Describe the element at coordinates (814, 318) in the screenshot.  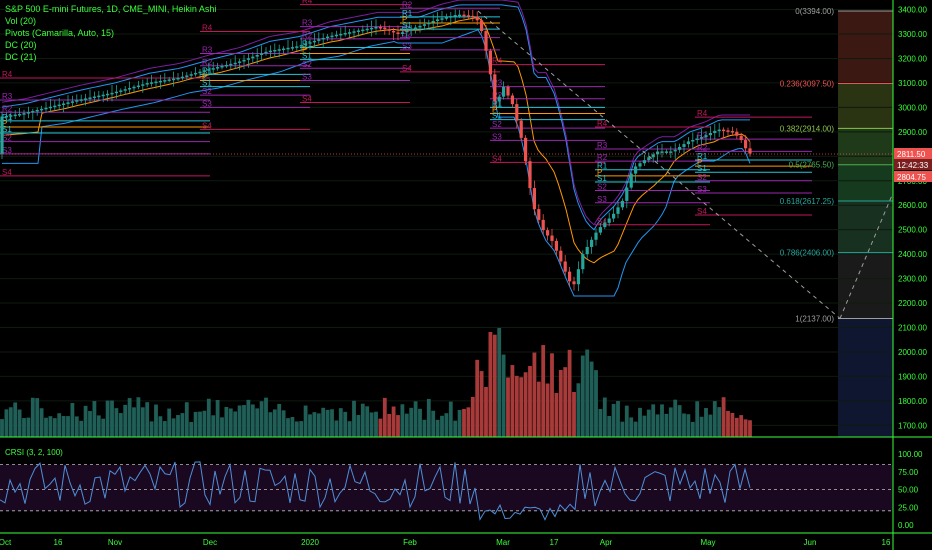
I see `fib-level-label: 1(2137.00)` at that location.